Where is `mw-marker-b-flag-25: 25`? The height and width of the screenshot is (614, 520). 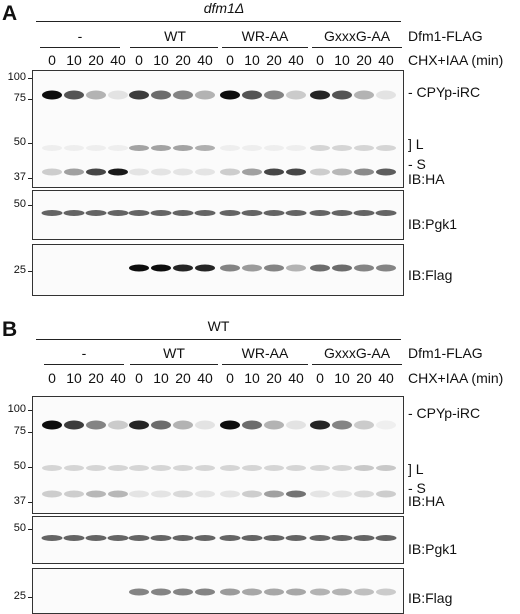
mw-marker-b-flag-25: 25 is located at coordinates (19, 596).